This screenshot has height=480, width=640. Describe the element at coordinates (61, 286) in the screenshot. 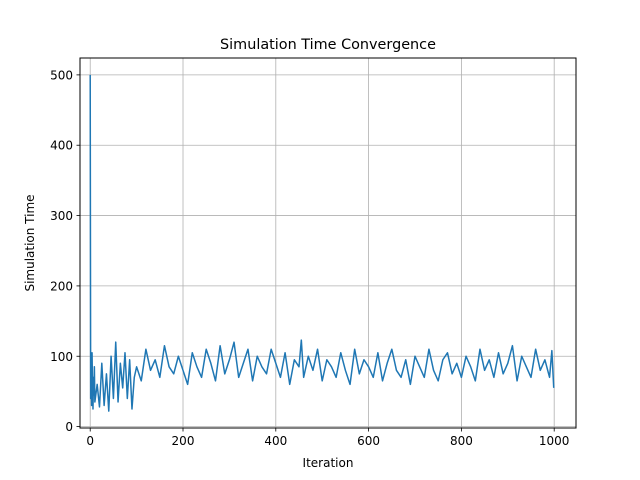

I see `y-tick-label: 200` at that location.